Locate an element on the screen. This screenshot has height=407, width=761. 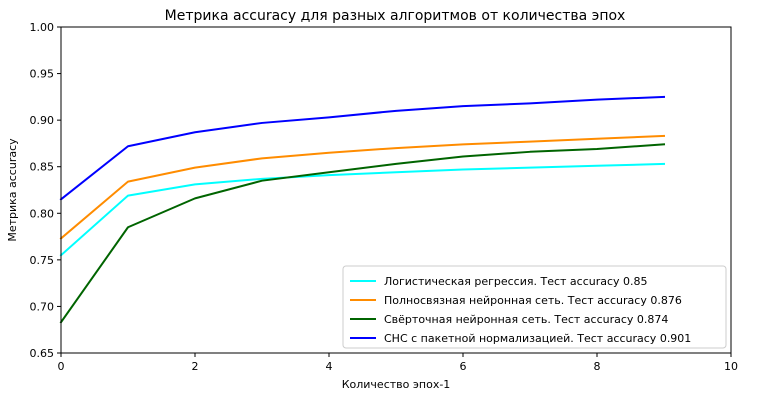
x-tick-label: 0 is located at coordinates (61, 366).